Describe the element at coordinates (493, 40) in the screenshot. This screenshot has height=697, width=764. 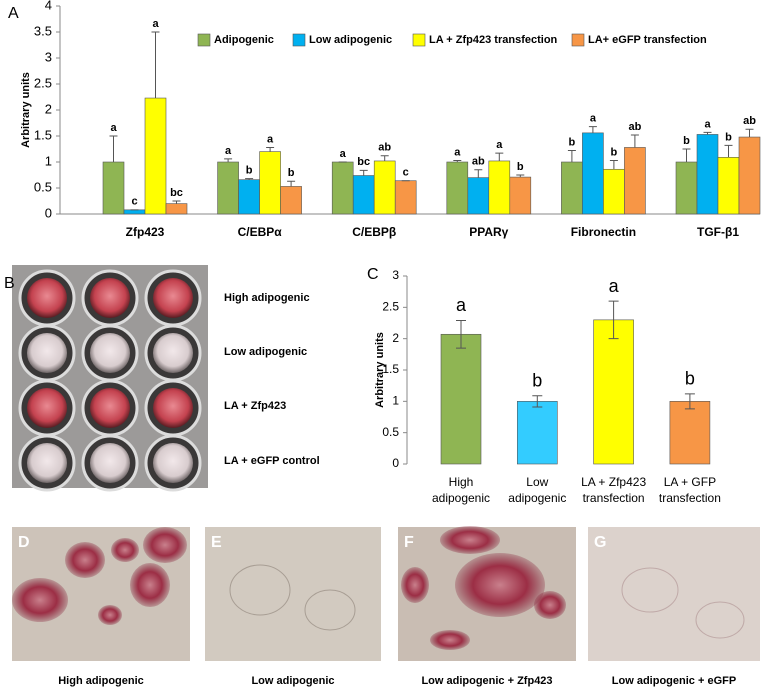
I see `legend-label: LA + Zfp423 transfection` at that location.